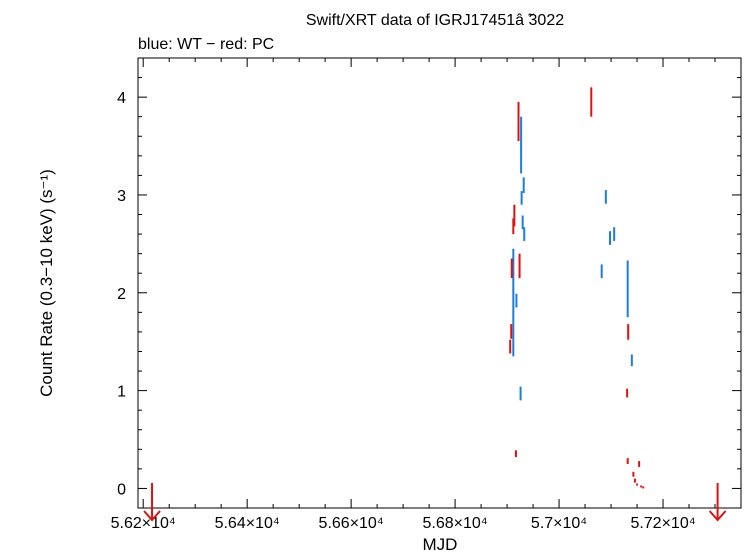  What do you see at coordinates (435, 20) in the screenshot?
I see `chart-title: Swift/XRT data of IGRJ17451â ̃3022` at bounding box center [435, 20].